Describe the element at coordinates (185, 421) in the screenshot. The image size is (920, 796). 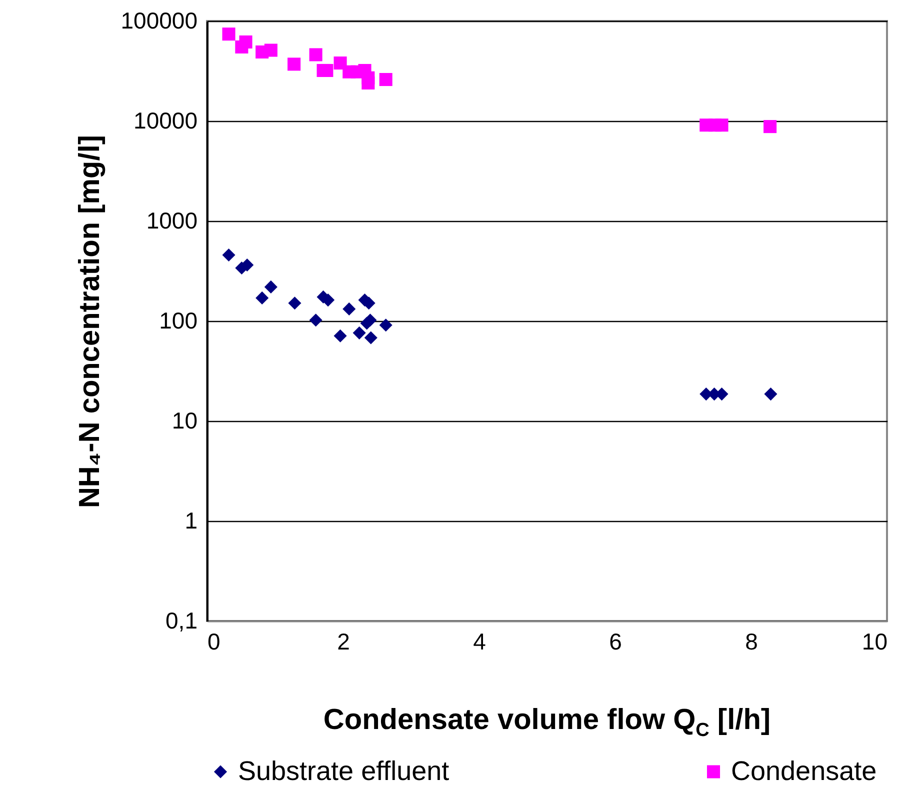
I see `y-tick-label: 10` at that location.